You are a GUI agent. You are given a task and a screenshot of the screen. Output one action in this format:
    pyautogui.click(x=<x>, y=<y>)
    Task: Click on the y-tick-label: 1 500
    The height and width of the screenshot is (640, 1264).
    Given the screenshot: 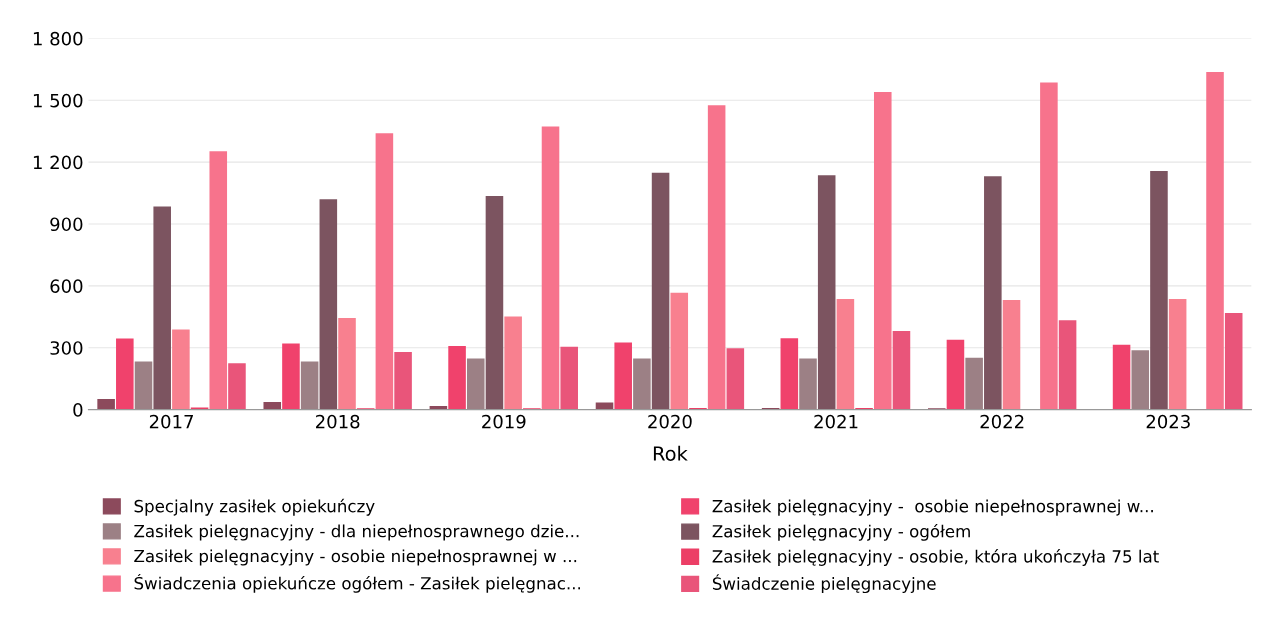 What is the action you would take?
    pyautogui.click(x=58, y=100)
    